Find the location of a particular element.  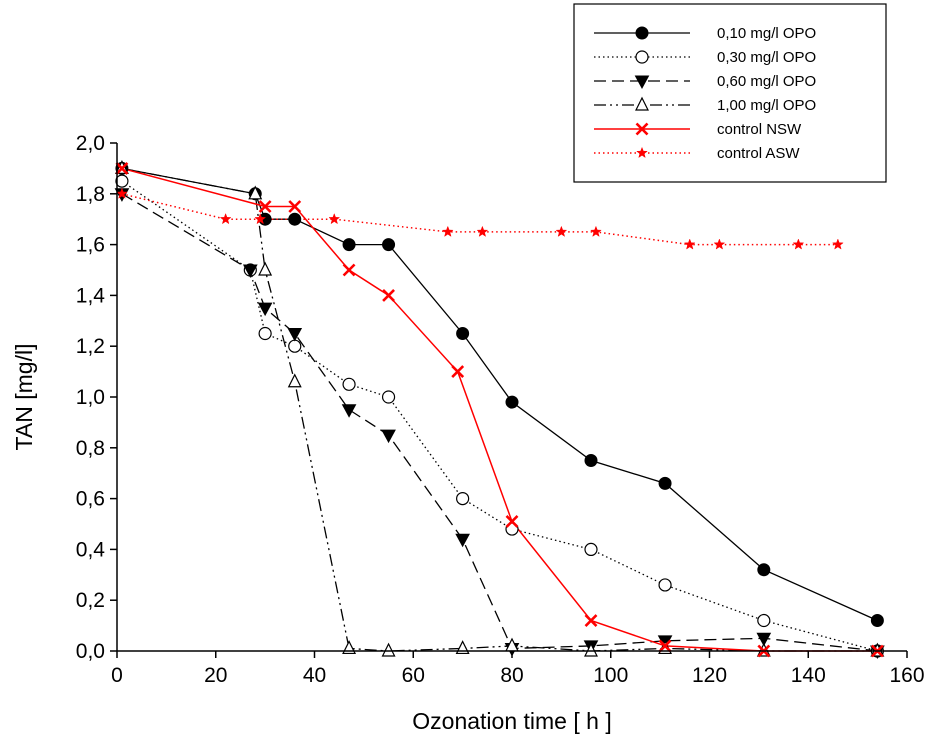

legend-label: 0,10 mg/l OPO is located at coordinates (766, 33).